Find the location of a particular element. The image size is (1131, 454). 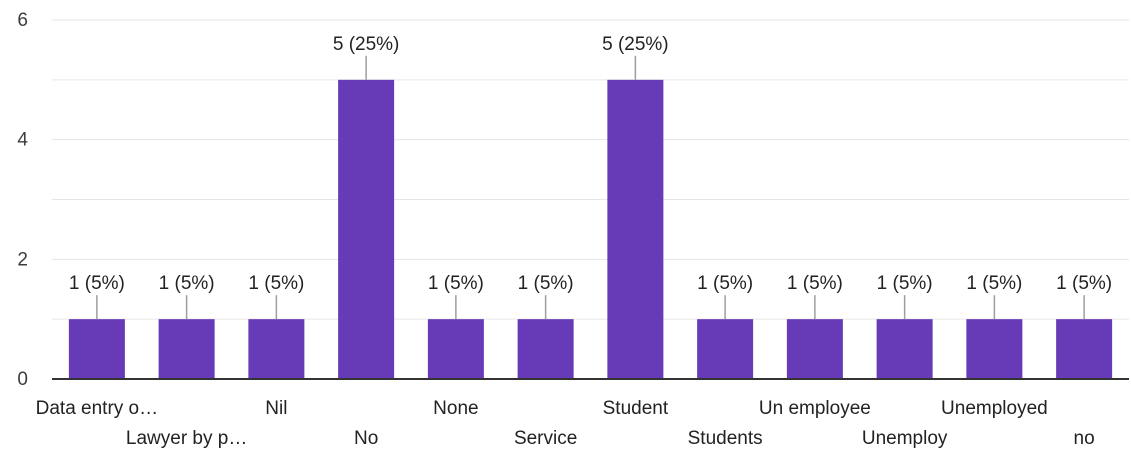

x-tick-label: Nil is located at coordinates (276, 408).